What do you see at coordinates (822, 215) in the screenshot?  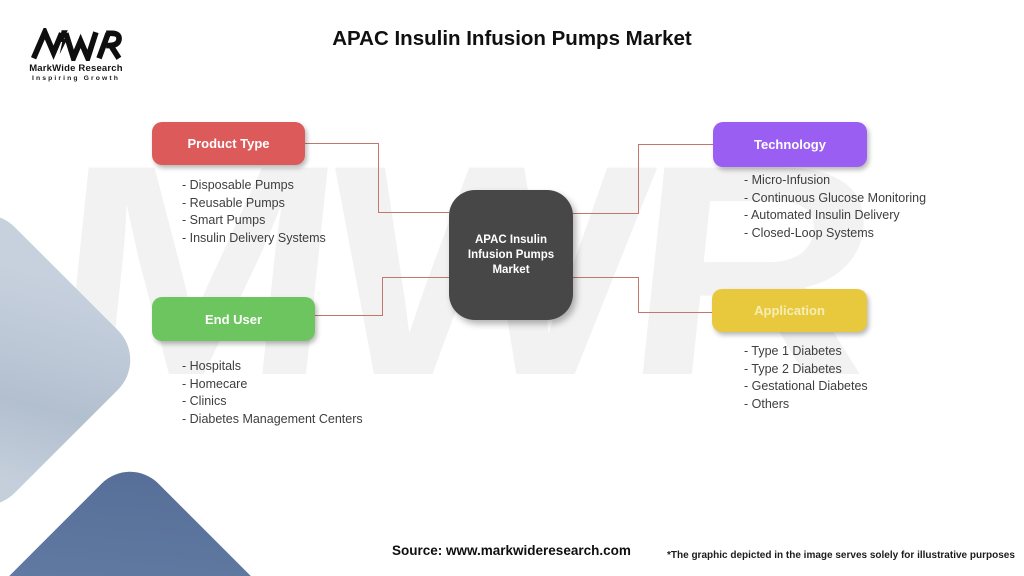 I see `list-item: - Automated Insulin Delivery` at bounding box center [822, 215].